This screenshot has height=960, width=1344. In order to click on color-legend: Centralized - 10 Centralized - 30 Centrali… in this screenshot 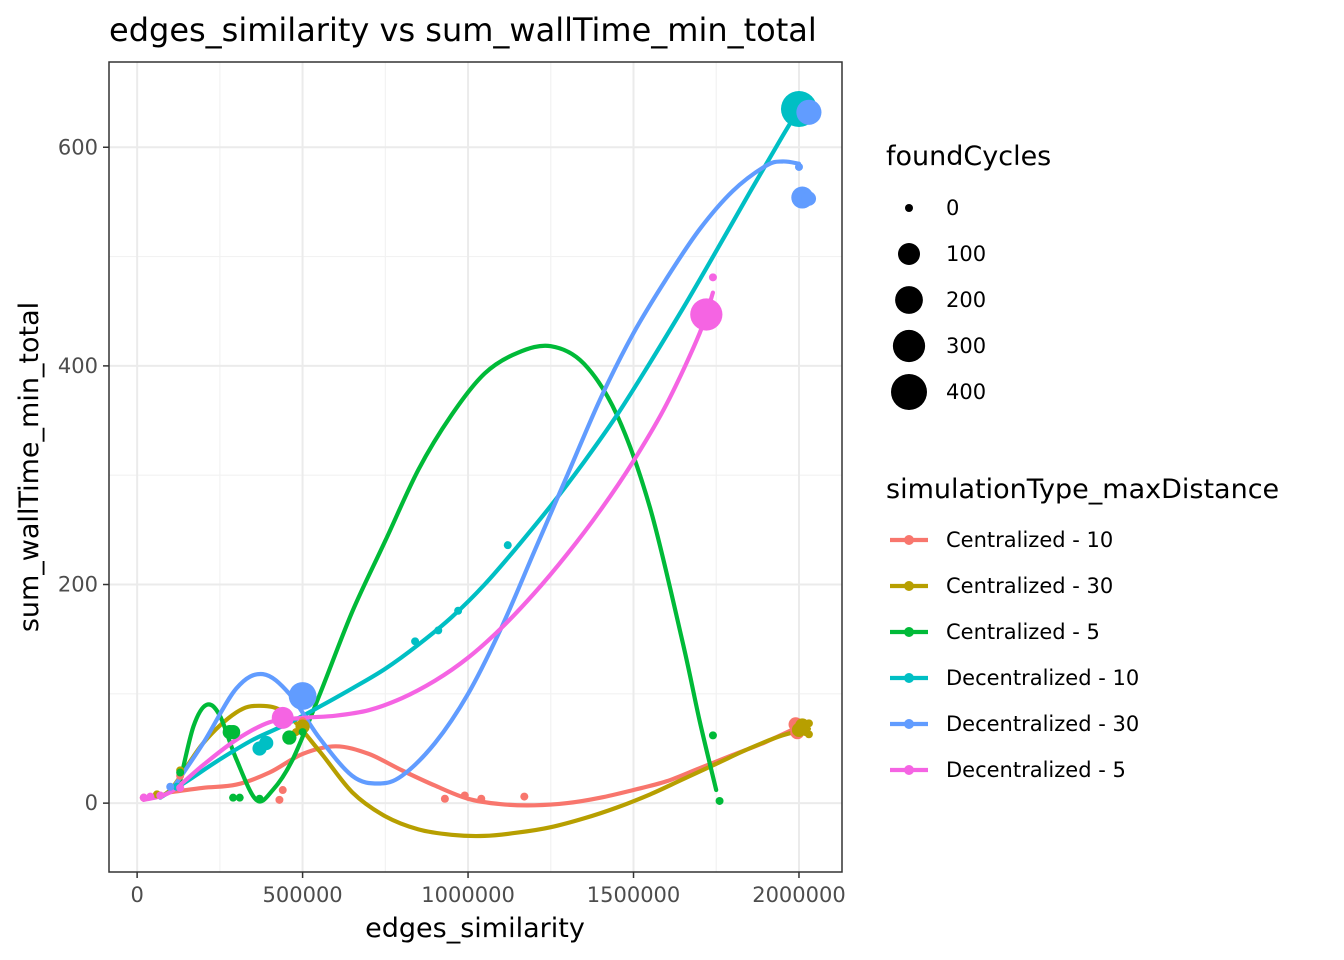, I will do `click(1014, 655)`.